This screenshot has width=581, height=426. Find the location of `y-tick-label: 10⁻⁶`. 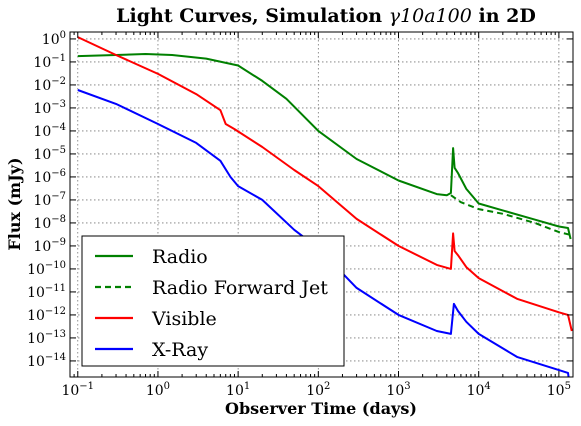

y-tick-label: 10⁻⁶ is located at coordinates (49, 177).